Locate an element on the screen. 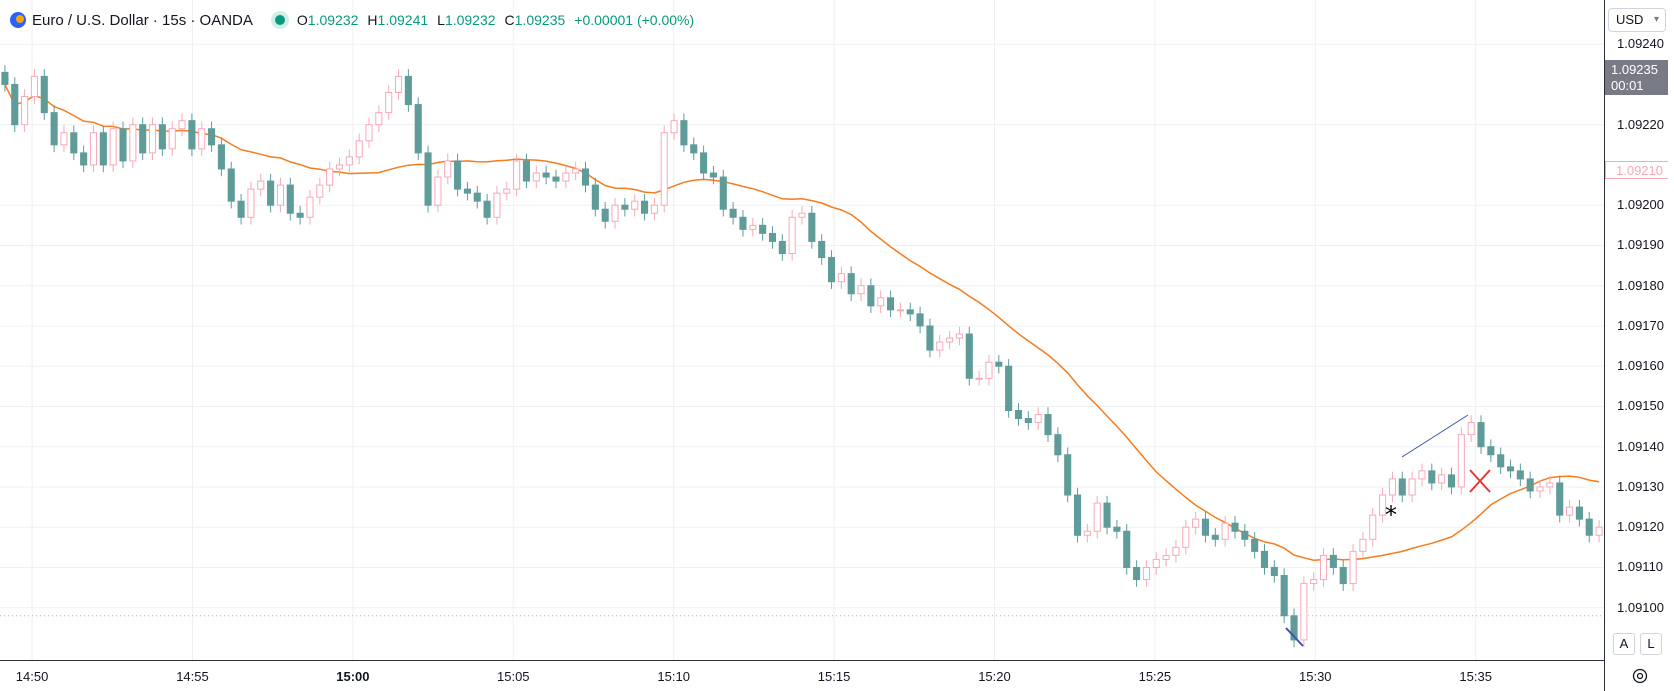 The width and height of the screenshot is (1674, 691). time-tick: 15:15 is located at coordinates (834, 676).